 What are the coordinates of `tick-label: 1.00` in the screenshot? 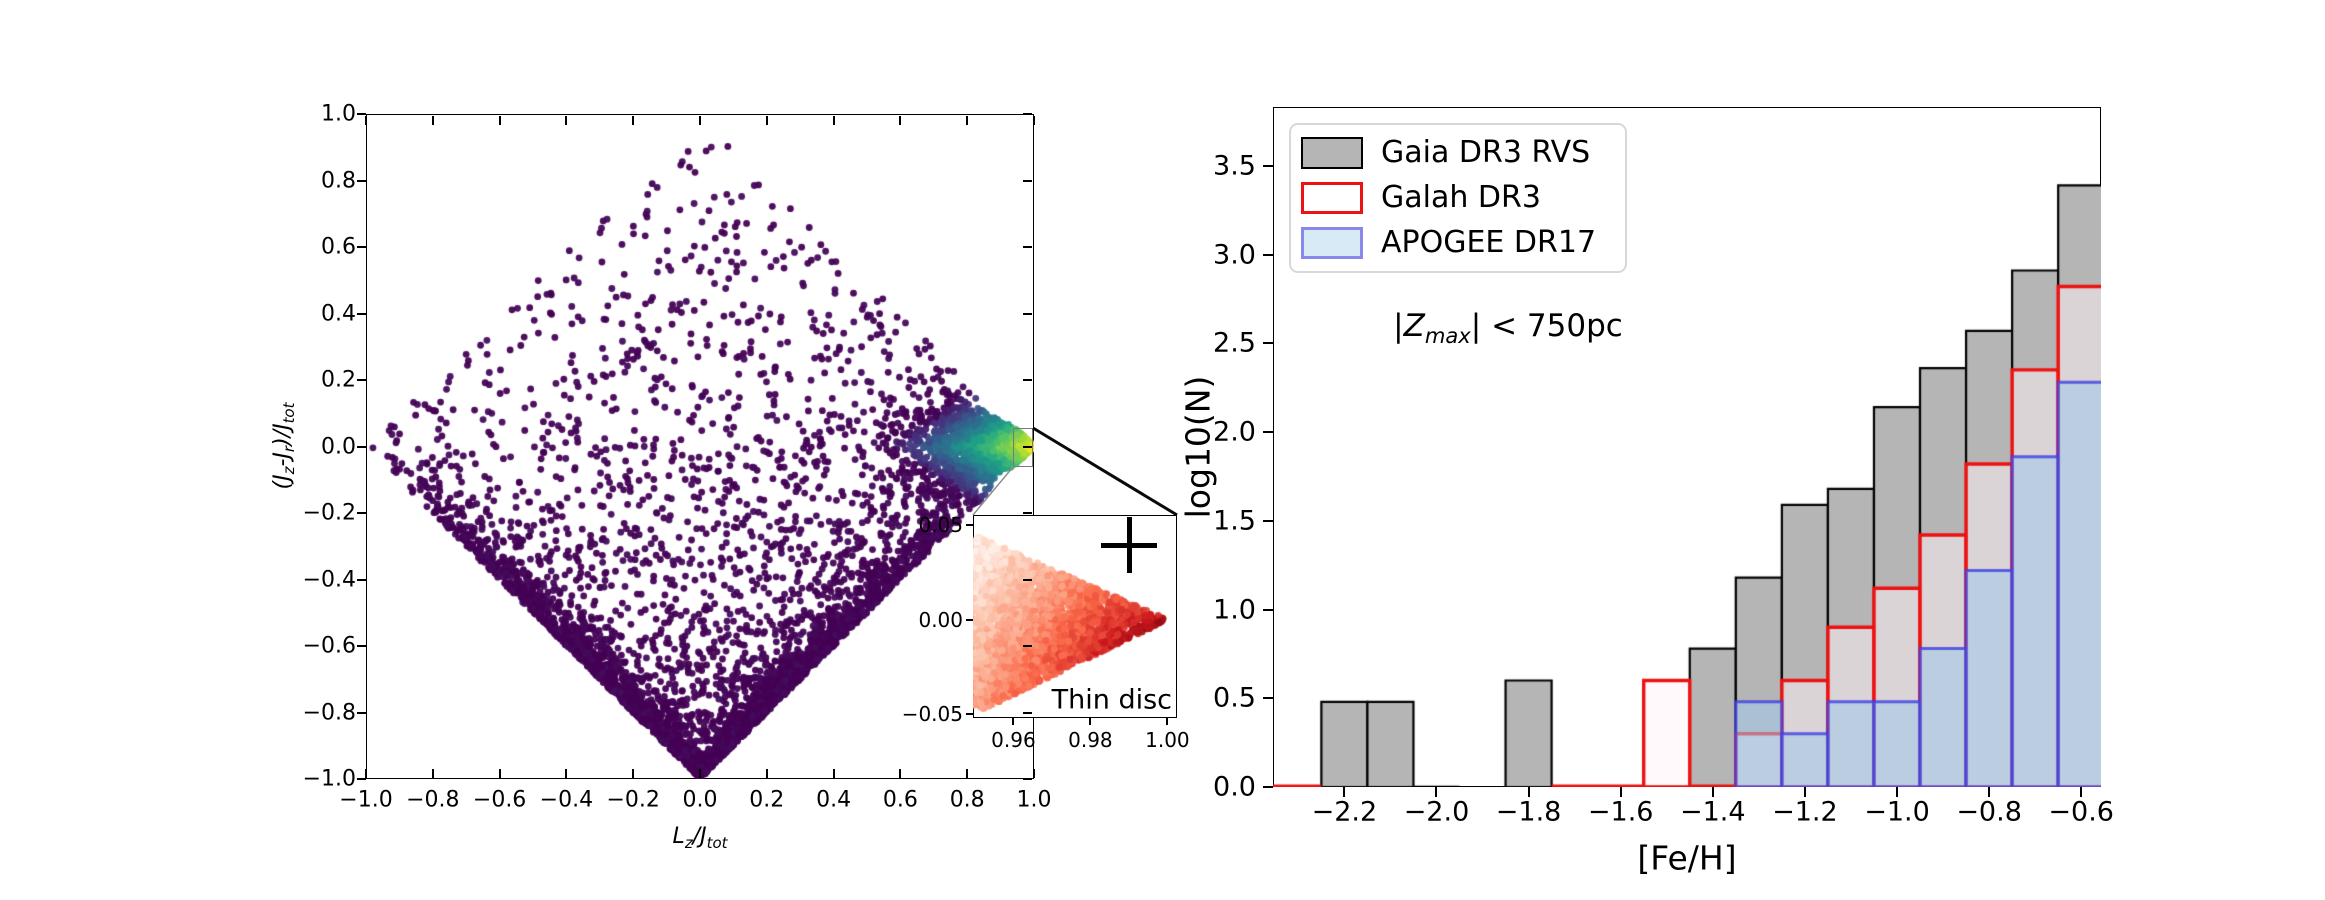 It's located at (1167, 740).